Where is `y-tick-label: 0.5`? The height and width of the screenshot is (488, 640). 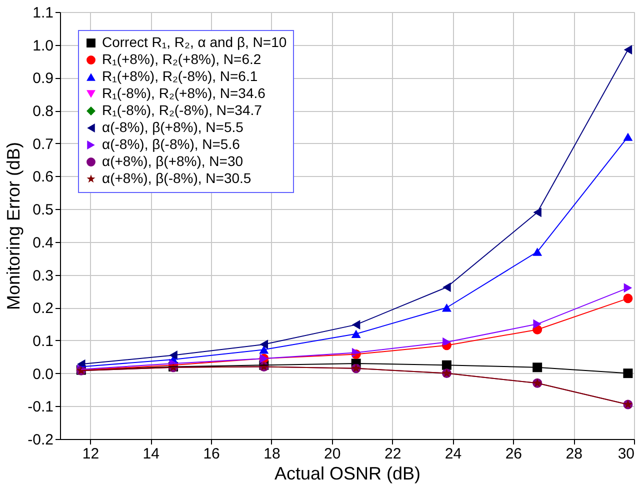
y-tick-label: 0.5 is located at coordinates (43, 210).